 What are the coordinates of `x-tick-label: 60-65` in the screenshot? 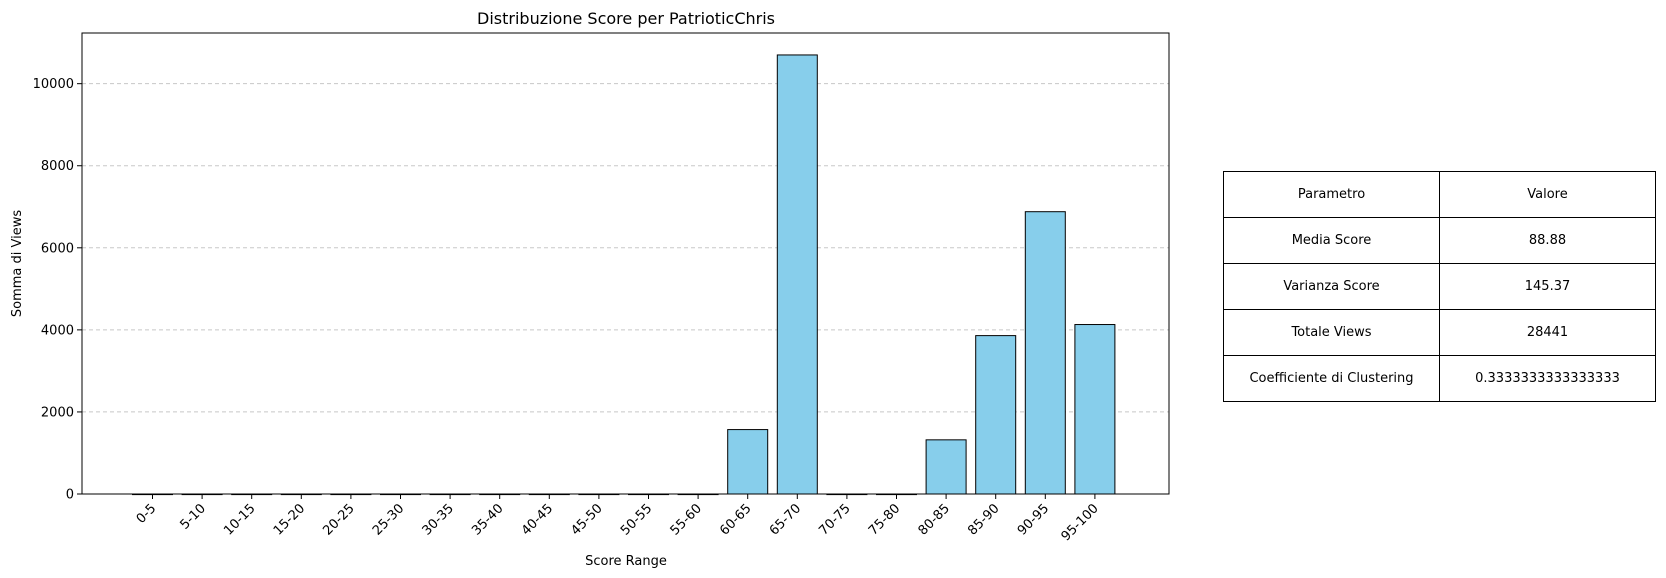 It's located at (735, 519).